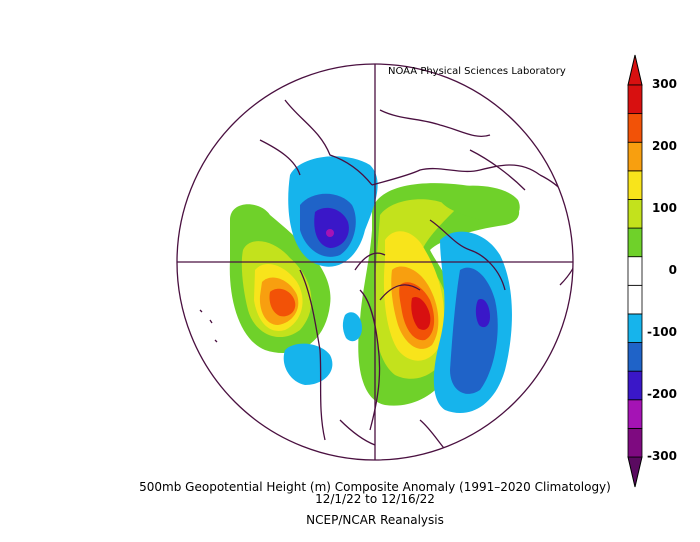 This screenshot has width=700, height=542. I want to click on colorbar-tick-label: -300, so click(661, 456).